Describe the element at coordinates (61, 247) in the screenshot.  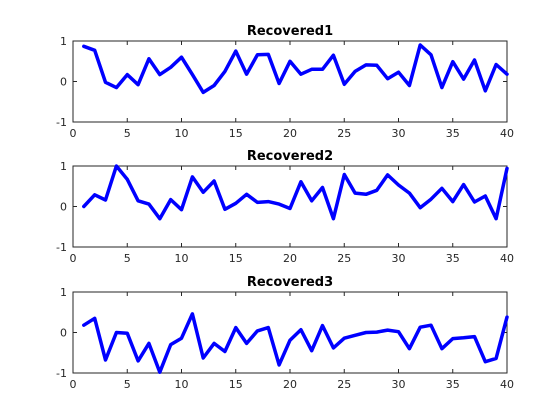
I see `y-tick-label: -1` at that location.